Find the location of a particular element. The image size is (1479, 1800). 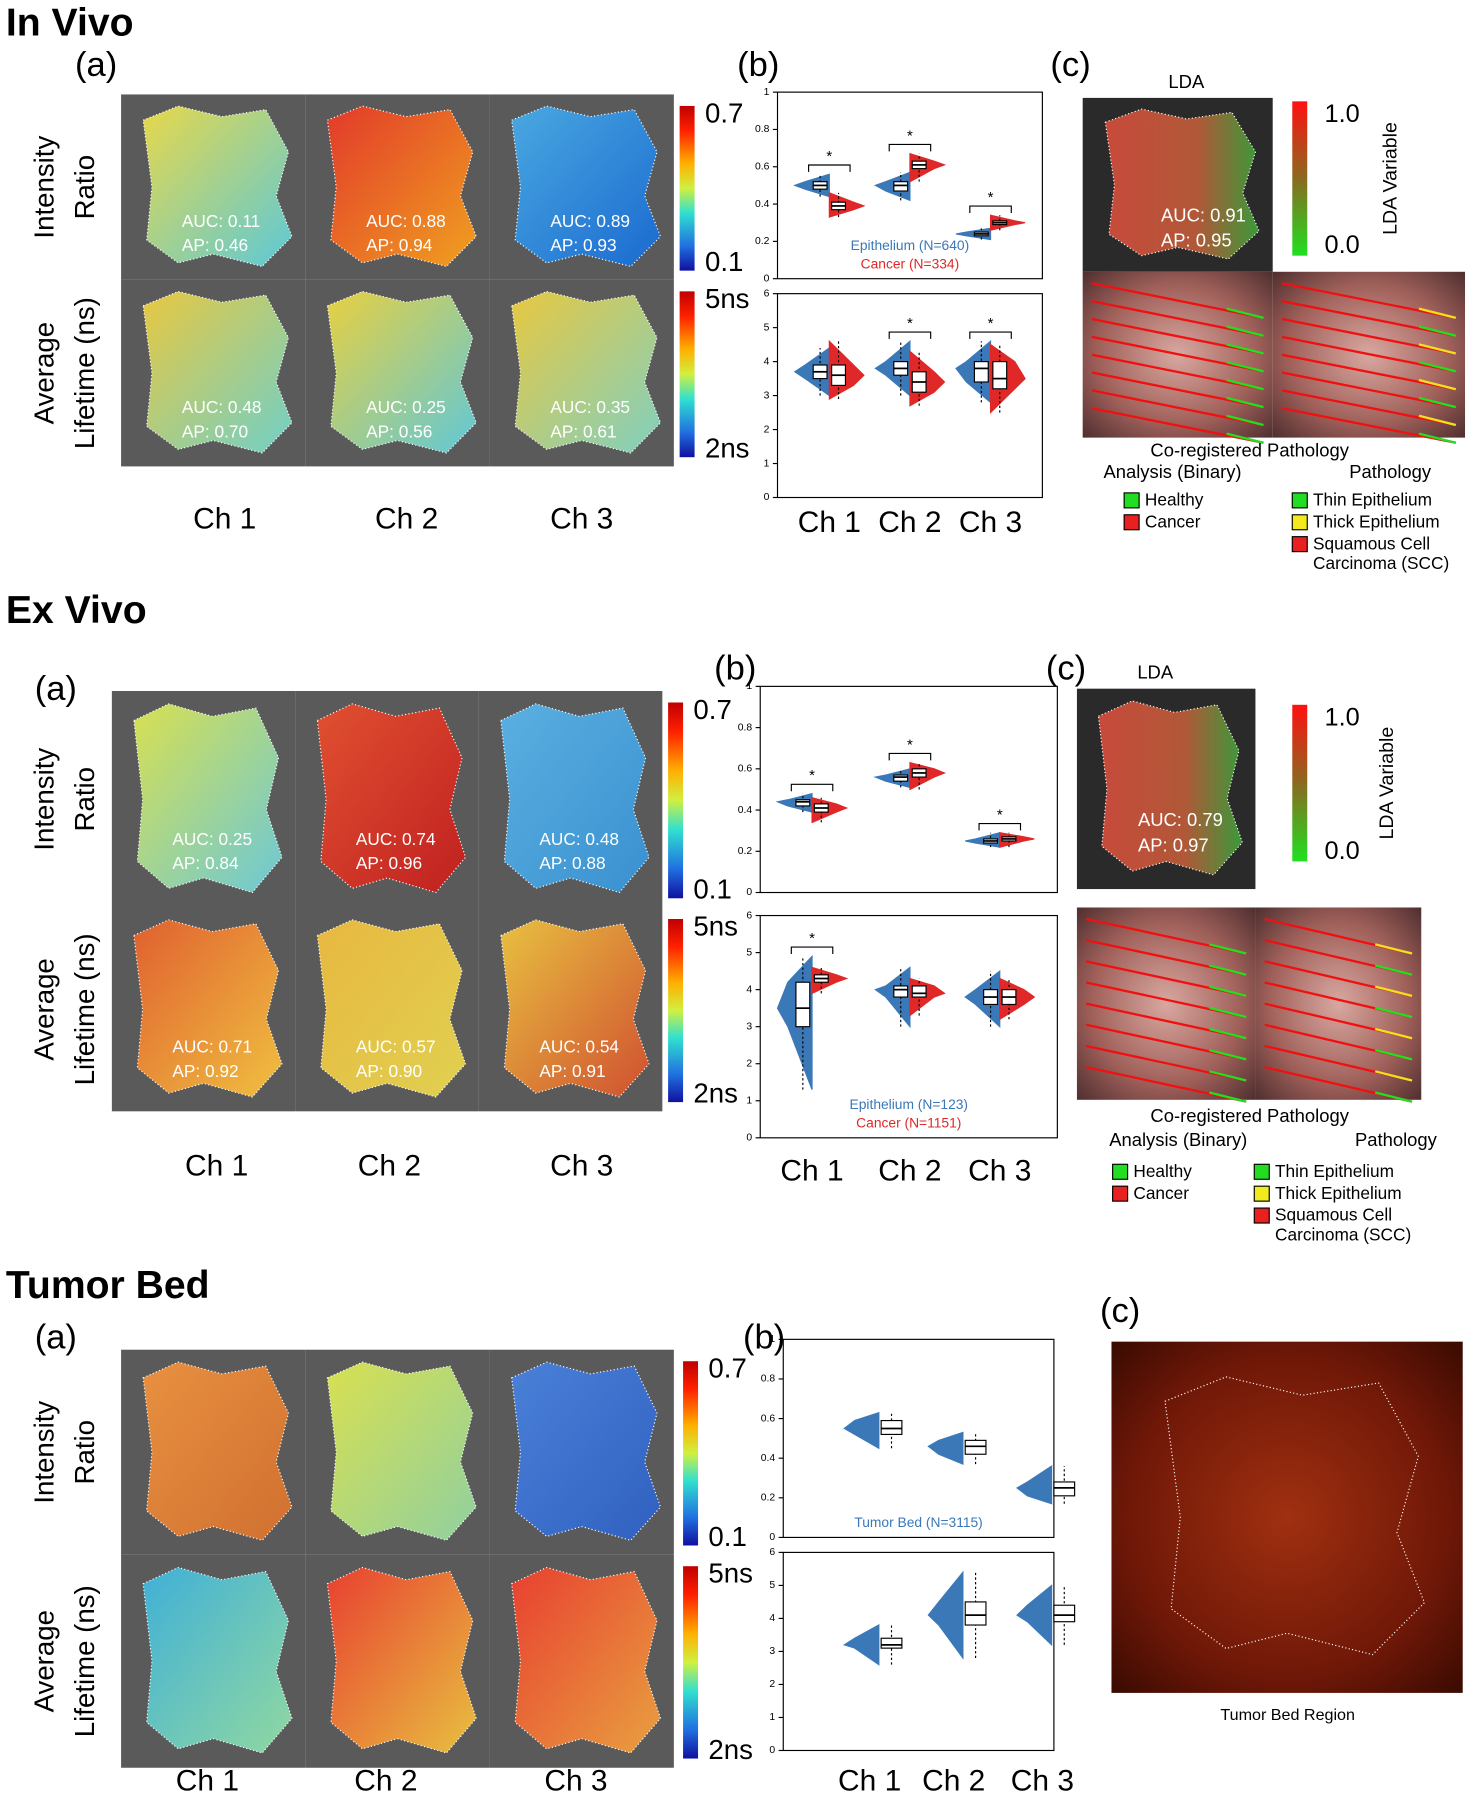

row-label: Lifetime (ns) is located at coordinates (84, 1009).